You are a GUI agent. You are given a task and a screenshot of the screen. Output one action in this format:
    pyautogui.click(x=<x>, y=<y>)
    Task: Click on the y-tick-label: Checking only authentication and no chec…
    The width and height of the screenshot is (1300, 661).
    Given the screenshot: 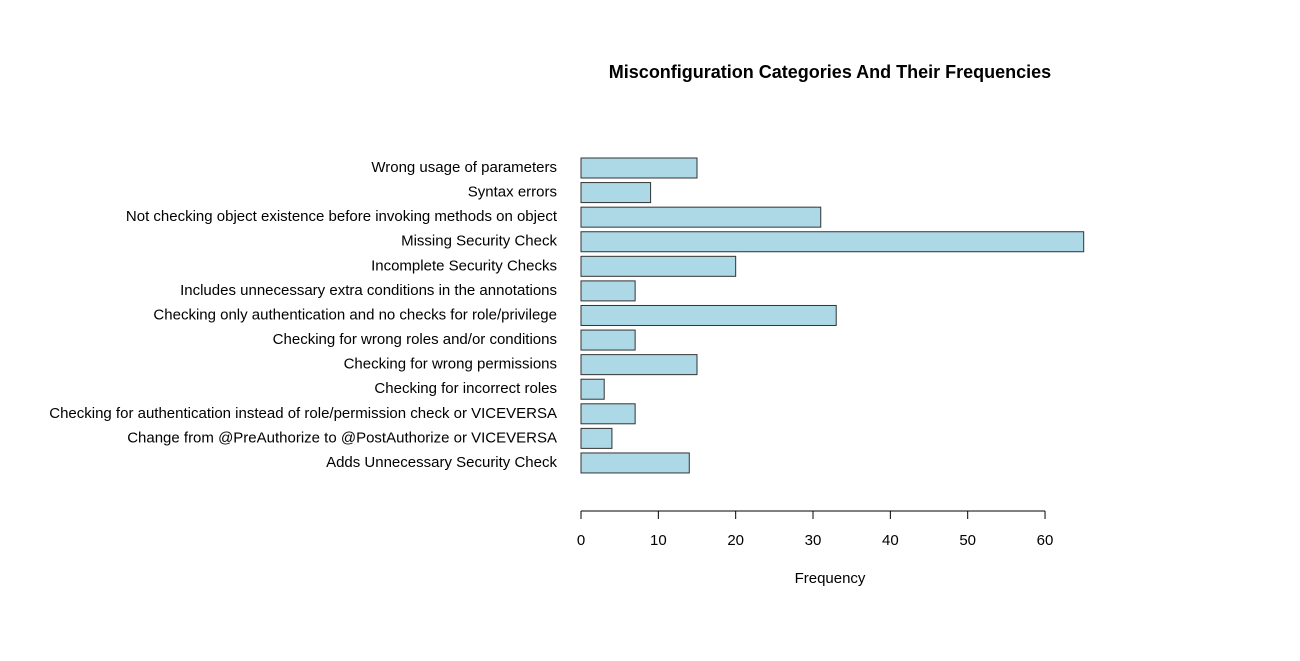 What is the action you would take?
    pyautogui.click(x=355, y=314)
    